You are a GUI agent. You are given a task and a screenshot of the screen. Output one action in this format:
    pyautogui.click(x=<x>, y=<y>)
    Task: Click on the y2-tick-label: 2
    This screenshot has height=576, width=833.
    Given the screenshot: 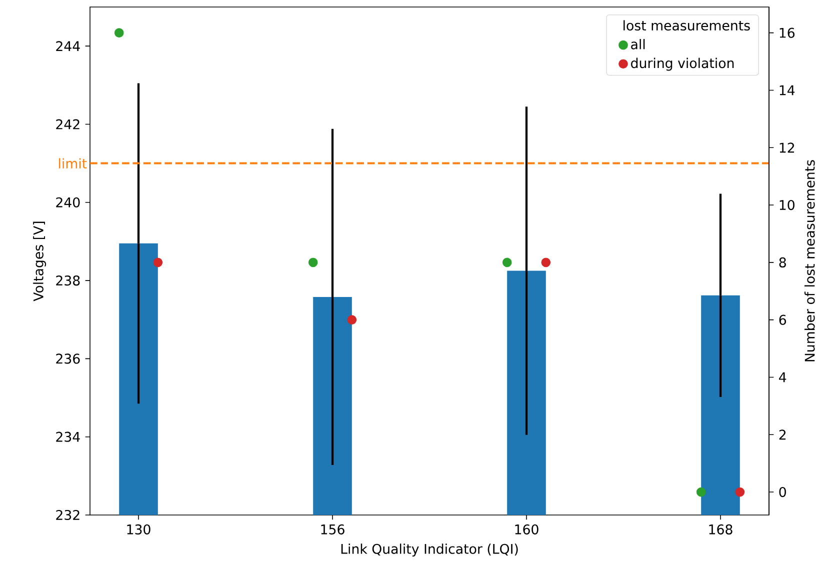 What is the action you would take?
    pyautogui.click(x=782, y=435)
    